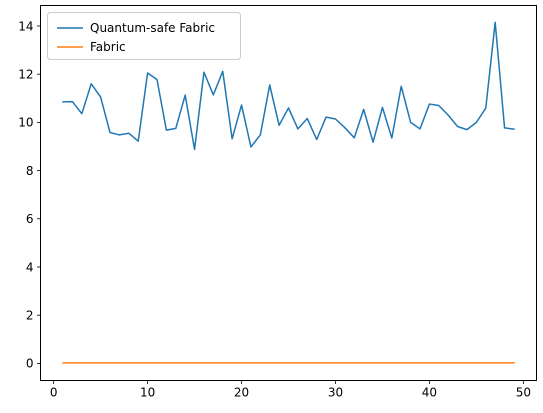  I want to click on y-tick-label: 12, so click(25, 74).